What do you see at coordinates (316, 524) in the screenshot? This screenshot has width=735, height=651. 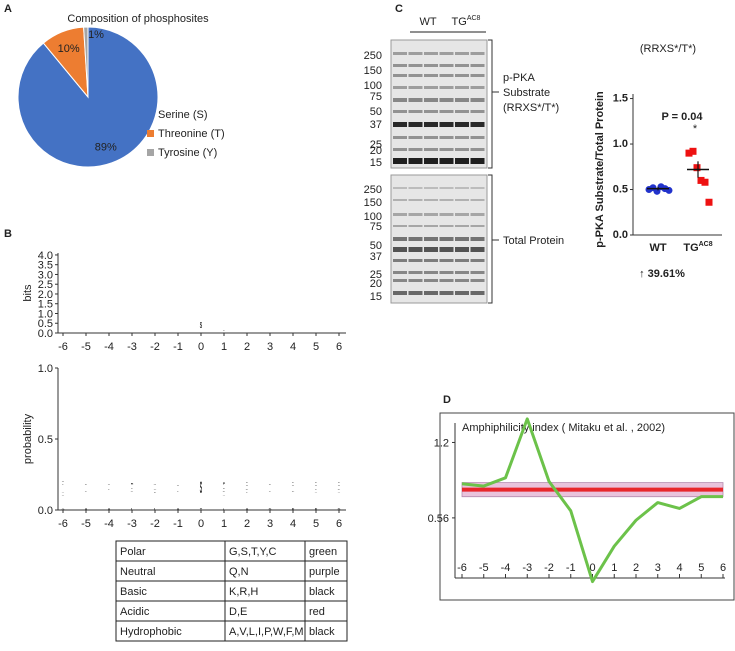 I see `x-tick-label: 5` at bounding box center [316, 524].